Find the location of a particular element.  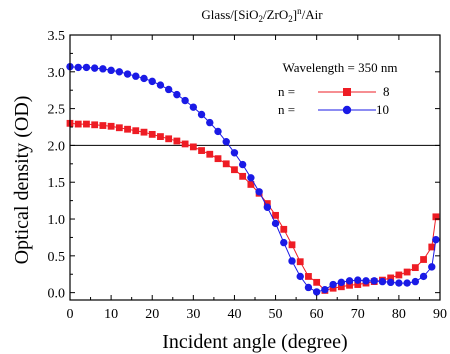

y-tick-label: 2.0 is located at coordinates (57, 146).